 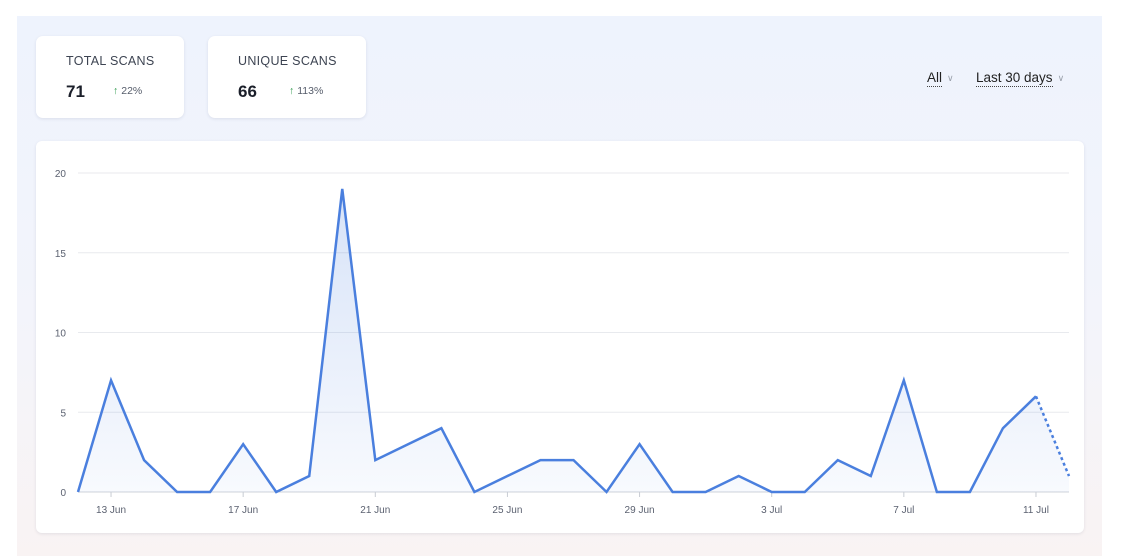 I want to click on date-range-value: Last 30 days, so click(x=1014, y=78).